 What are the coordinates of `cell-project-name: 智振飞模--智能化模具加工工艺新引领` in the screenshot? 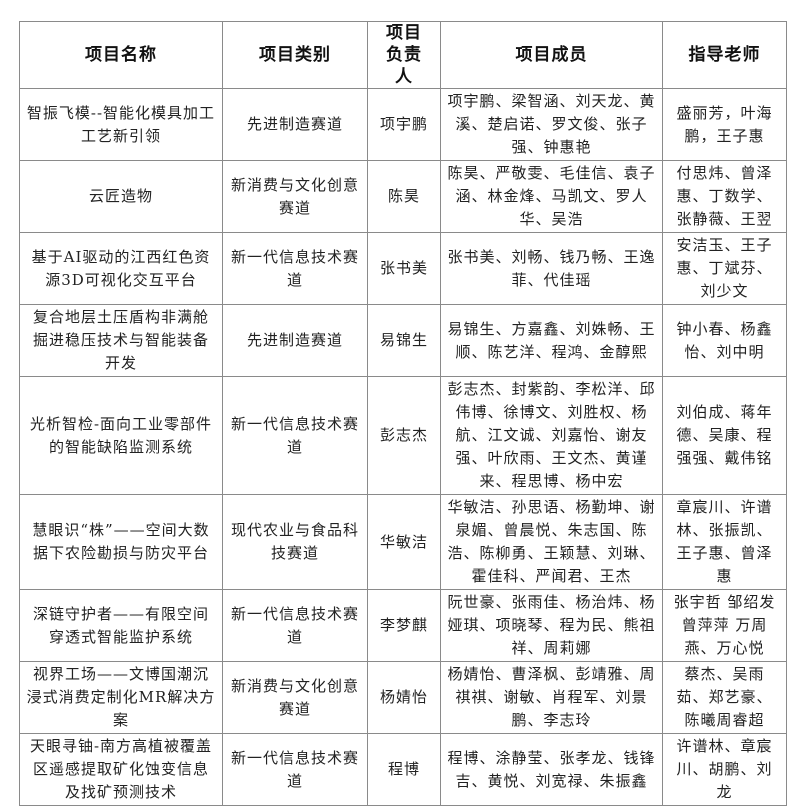 It's located at (121, 124).